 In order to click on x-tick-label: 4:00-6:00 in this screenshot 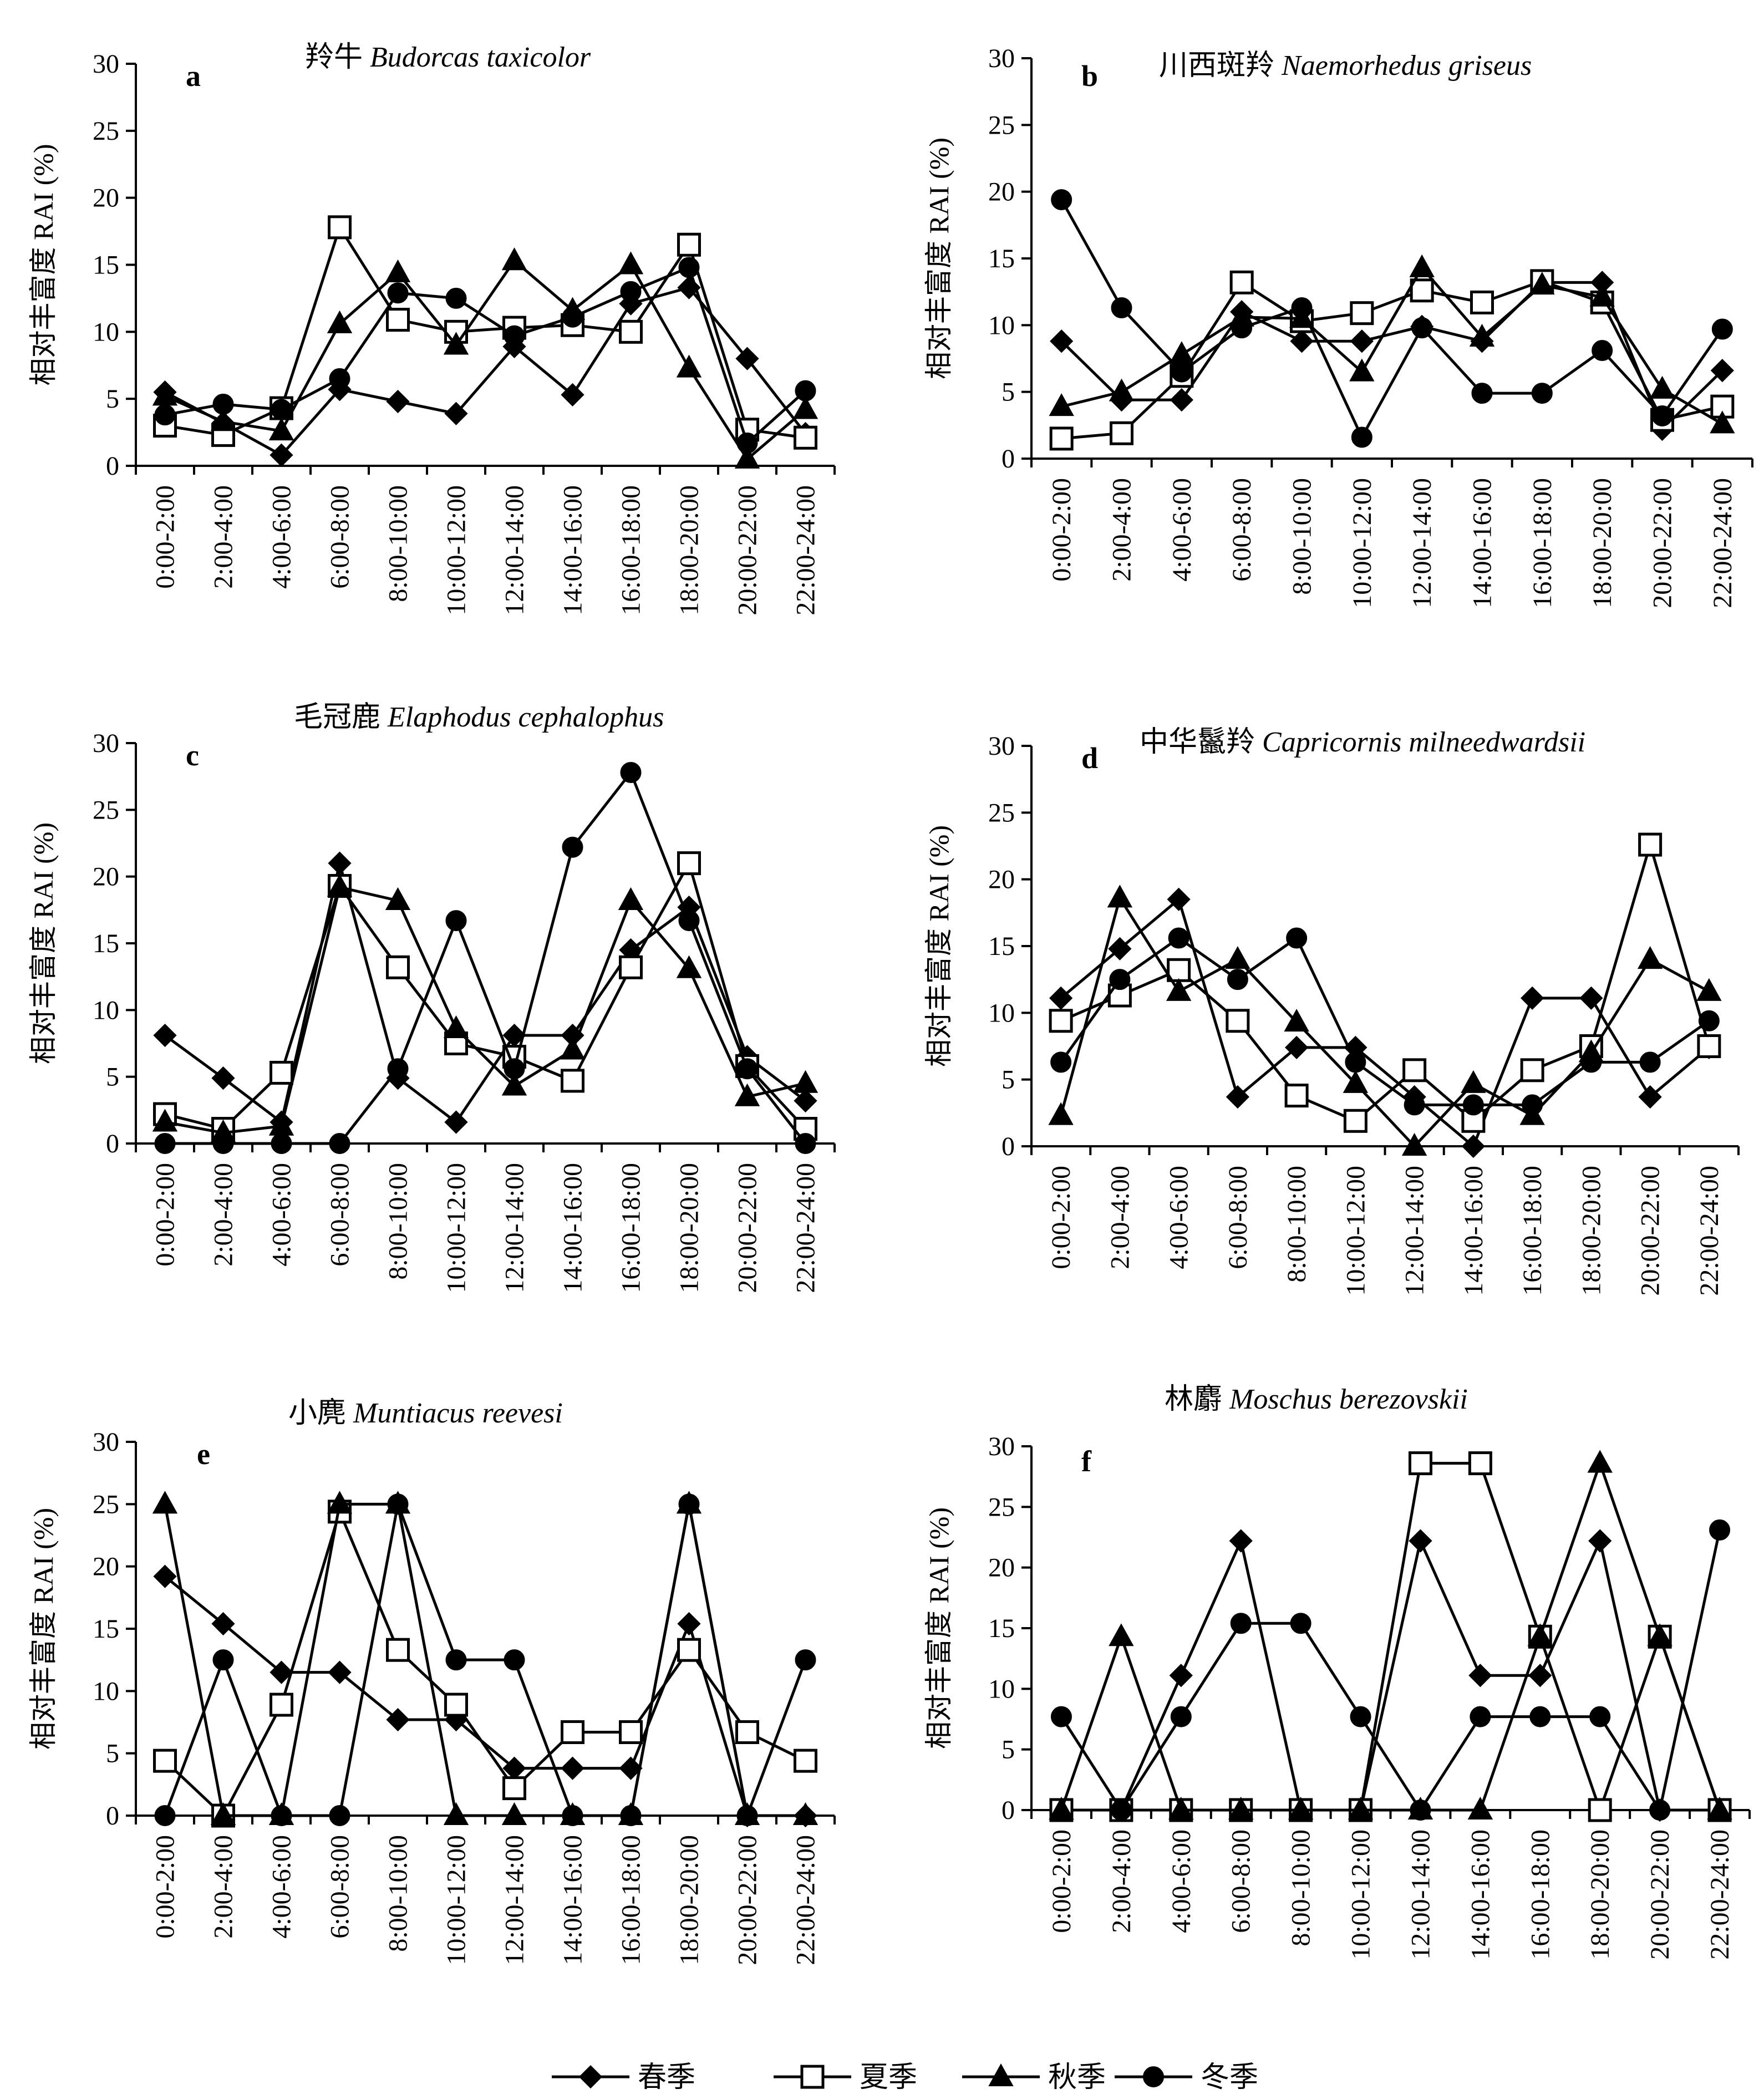, I will do `click(1180, 1217)`.